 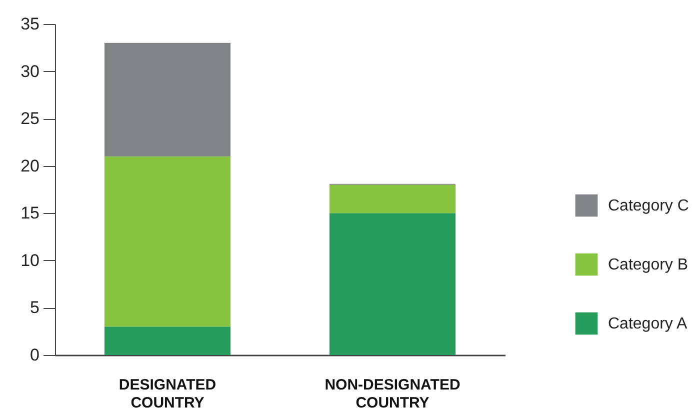 What do you see at coordinates (35, 308) in the screenshot?
I see `y-tick-label: 5` at bounding box center [35, 308].